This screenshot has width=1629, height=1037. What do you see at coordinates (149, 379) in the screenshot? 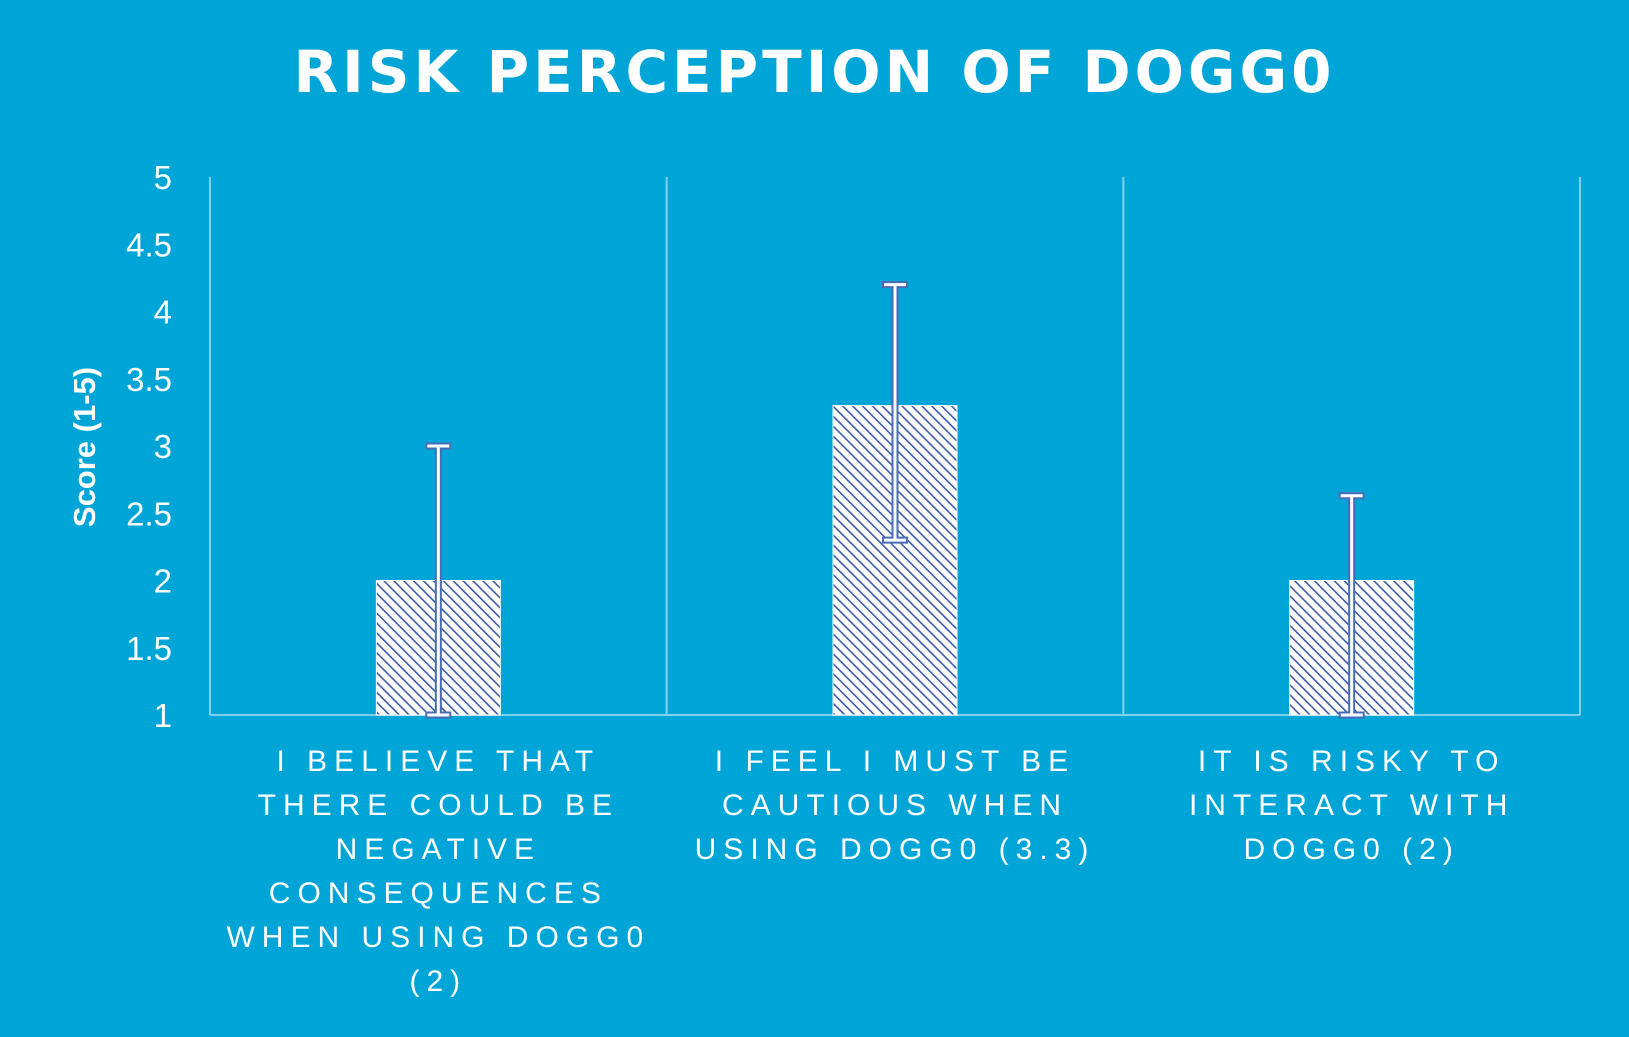
I see `y-tick-label: 3.5` at bounding box center [149, 379].